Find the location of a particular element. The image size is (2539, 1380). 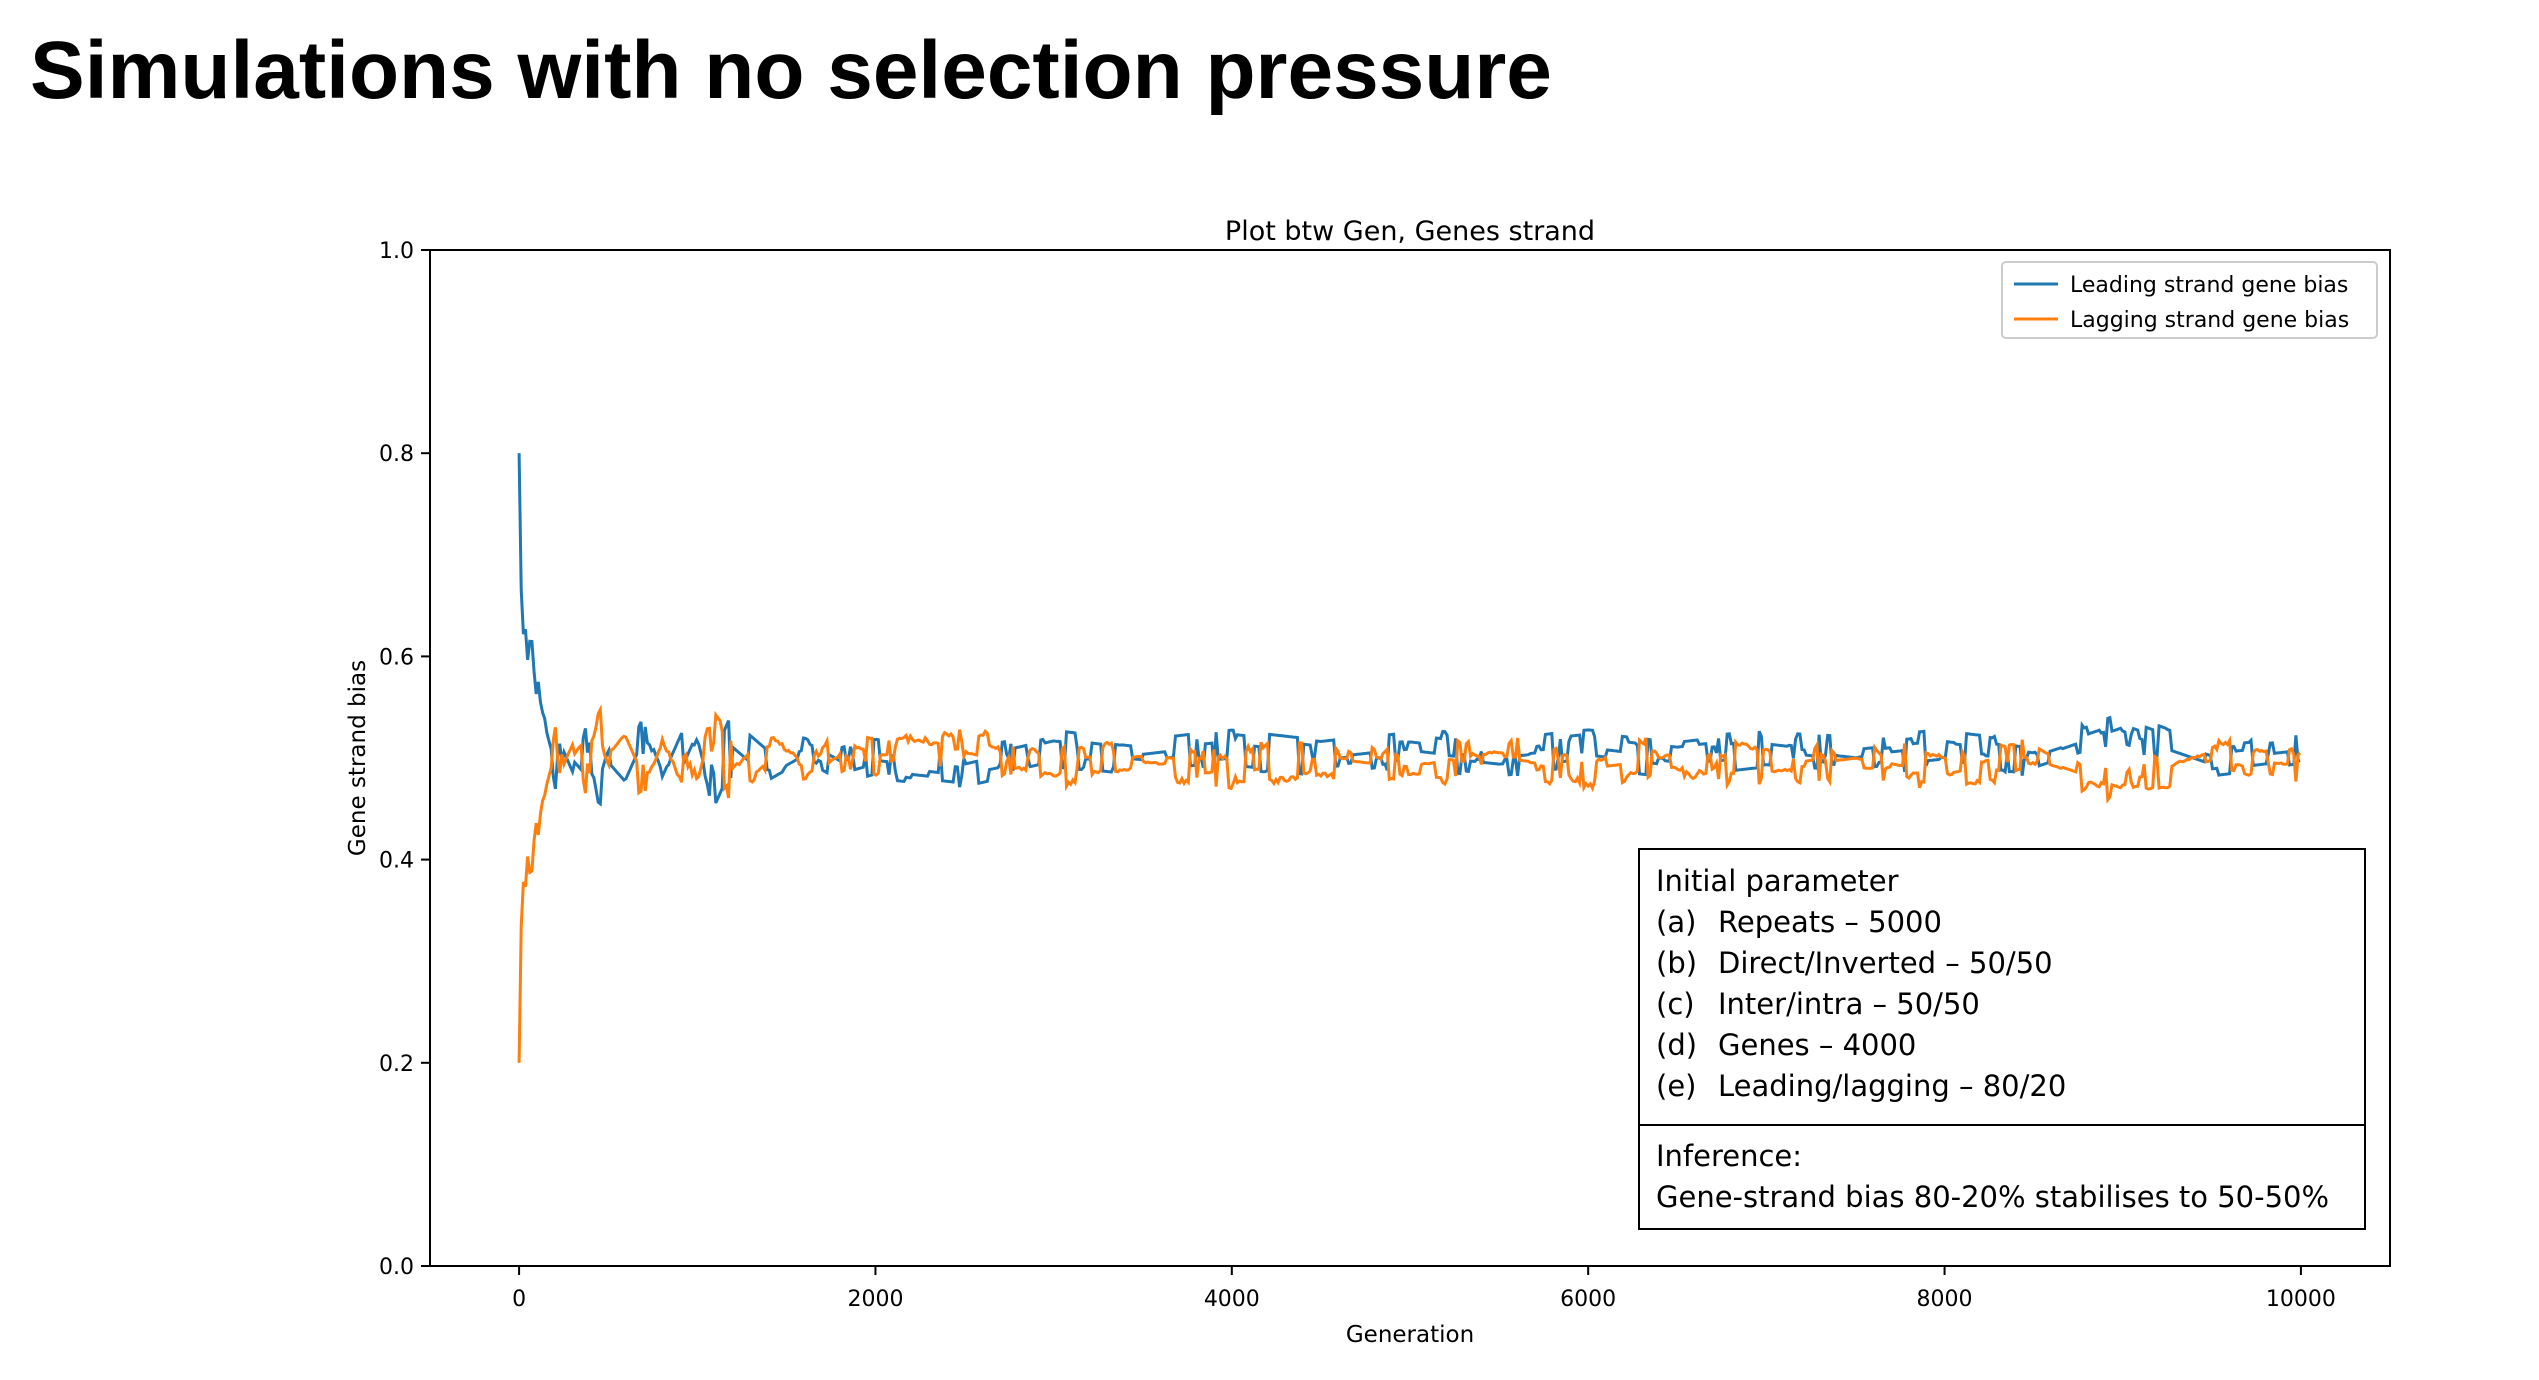

param-value: Leading/lagging – 80/20 is located at coordinates (1892, 1086).